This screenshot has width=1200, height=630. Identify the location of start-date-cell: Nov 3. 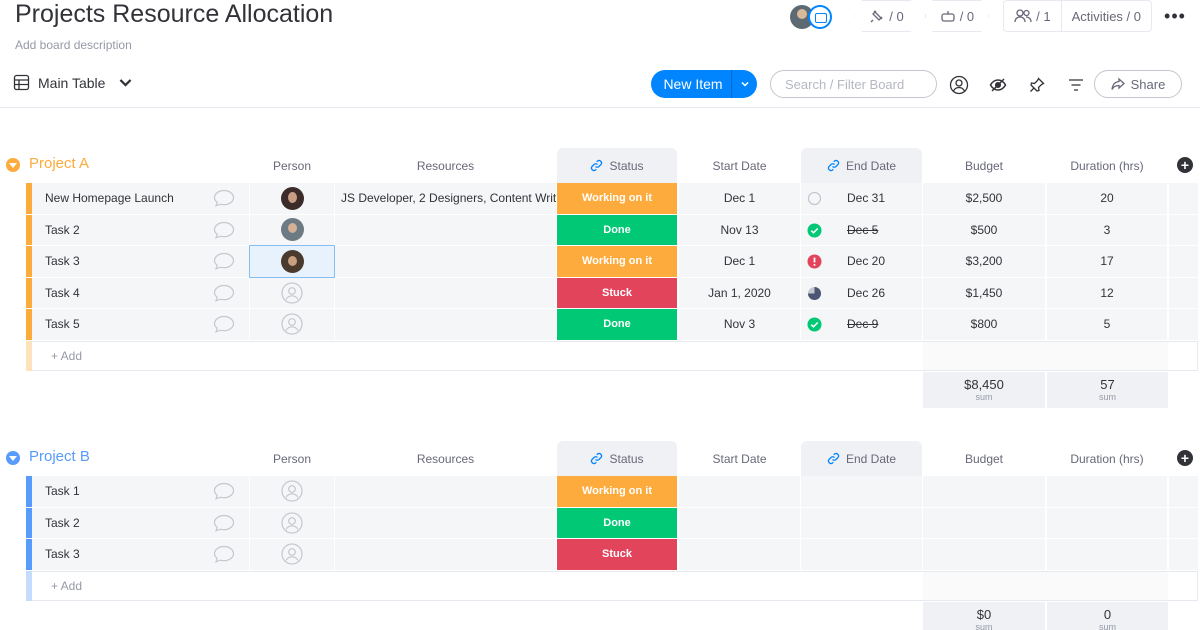
(739, 324).